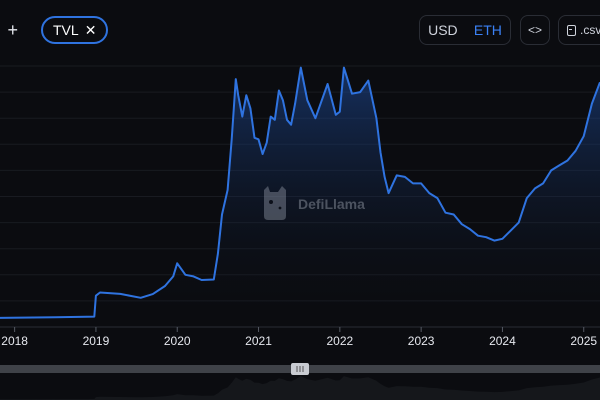 The height and width of the screenshot is (400, 600). I want to click on watermark: DefiLlama, so click(311, 204).